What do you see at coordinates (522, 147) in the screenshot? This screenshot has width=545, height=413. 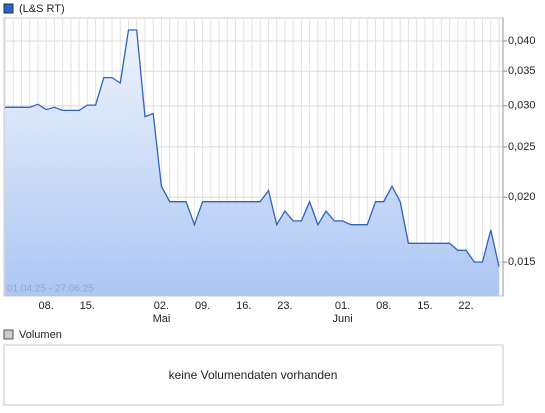 I see `y-tick-label: 0,025` at bounding box center [522, 147].